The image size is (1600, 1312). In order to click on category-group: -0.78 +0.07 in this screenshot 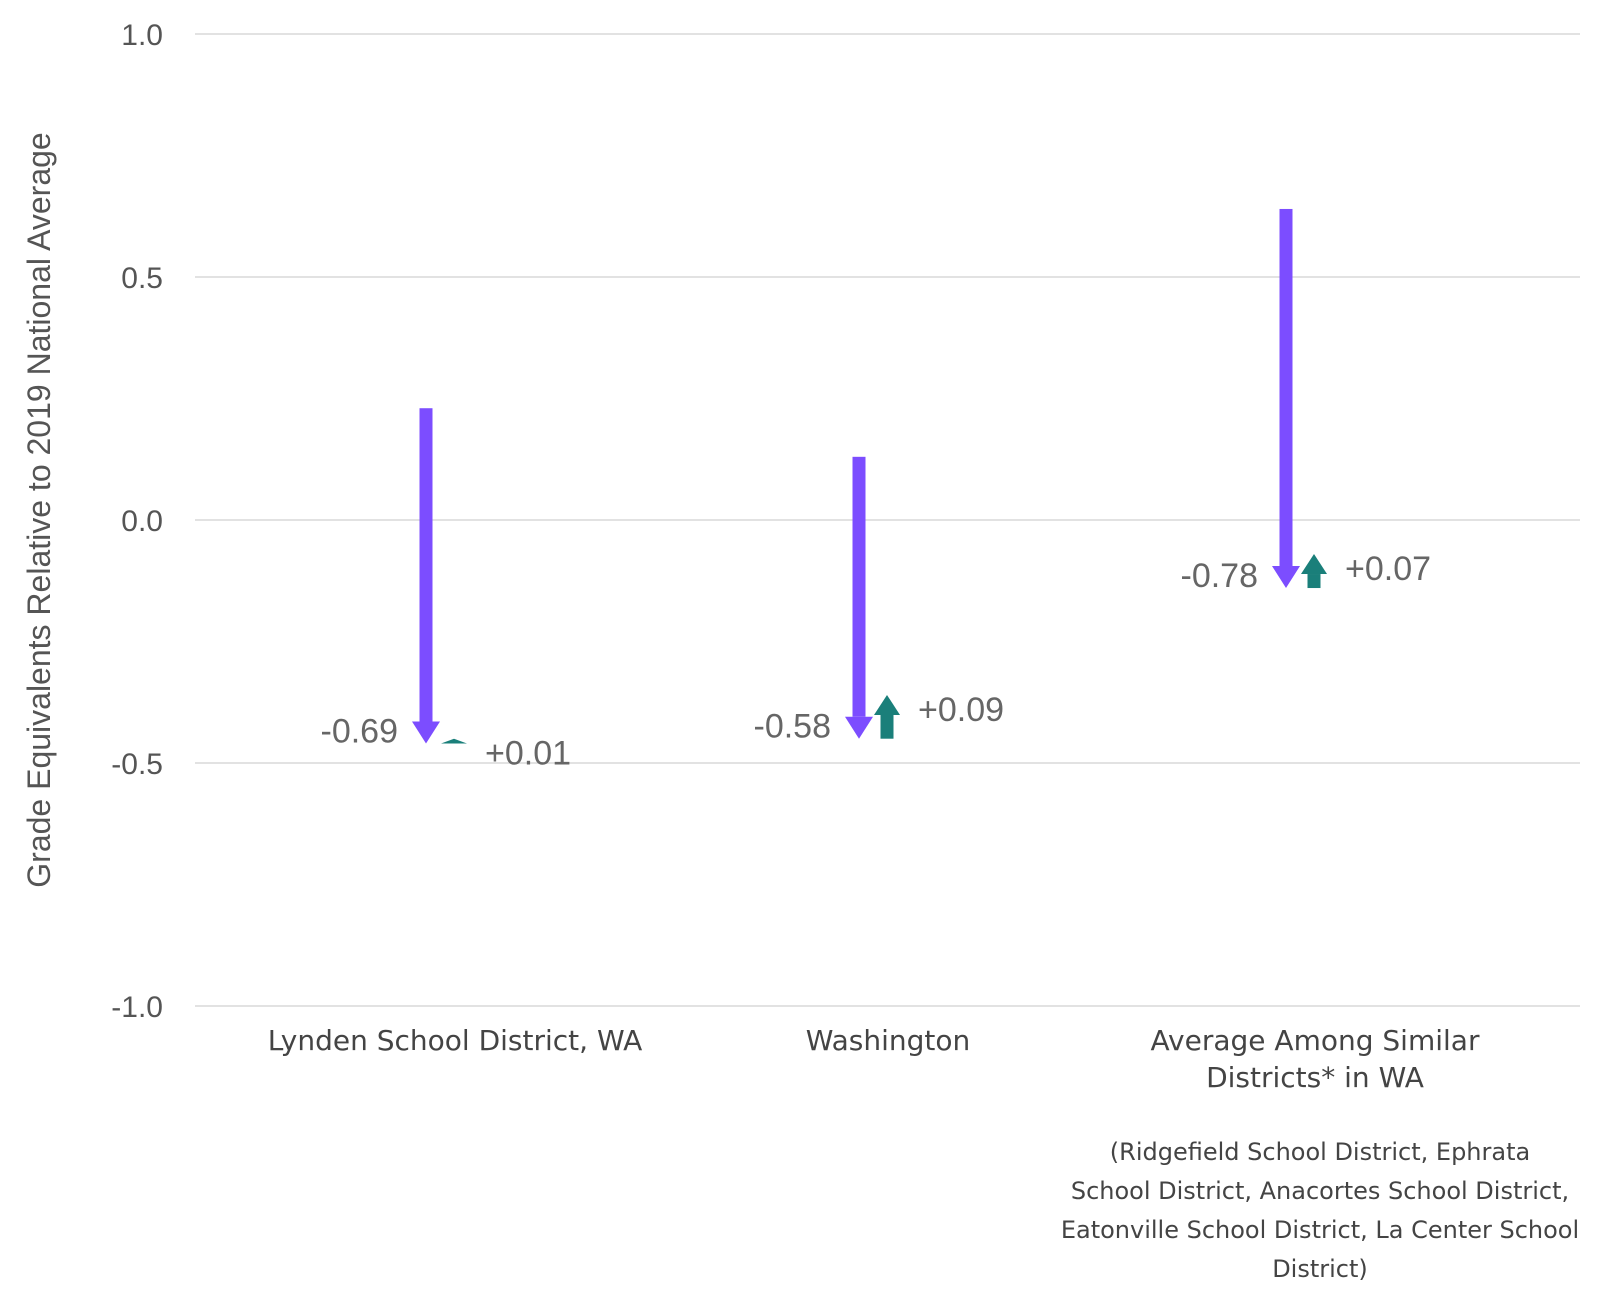, I will do `click(1306, 401)`.